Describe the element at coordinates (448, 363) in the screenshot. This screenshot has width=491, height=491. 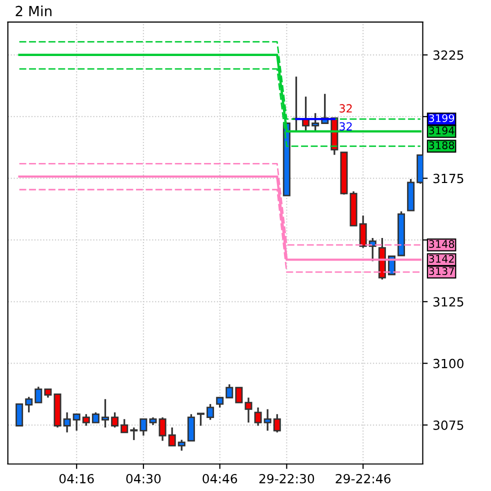
I see `y-tick-label: 3100` at that location.